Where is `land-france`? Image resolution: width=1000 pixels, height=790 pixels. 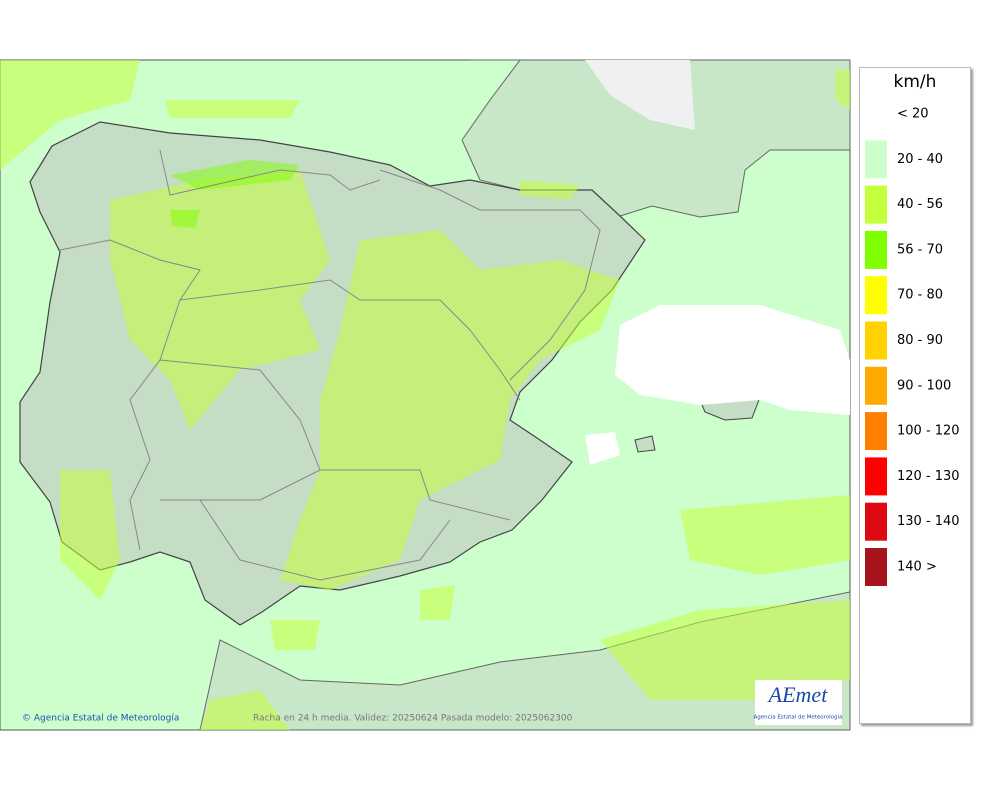 land-france is located at coordinates (656, 138).